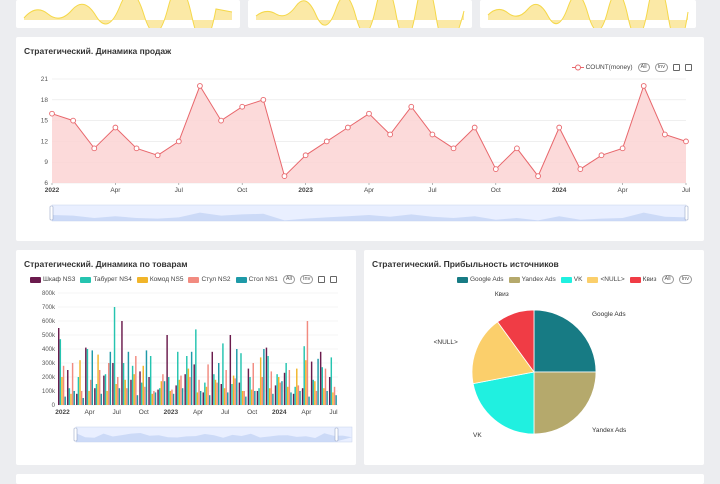  I want to click on sparkline-2-area, so click(360, 14).